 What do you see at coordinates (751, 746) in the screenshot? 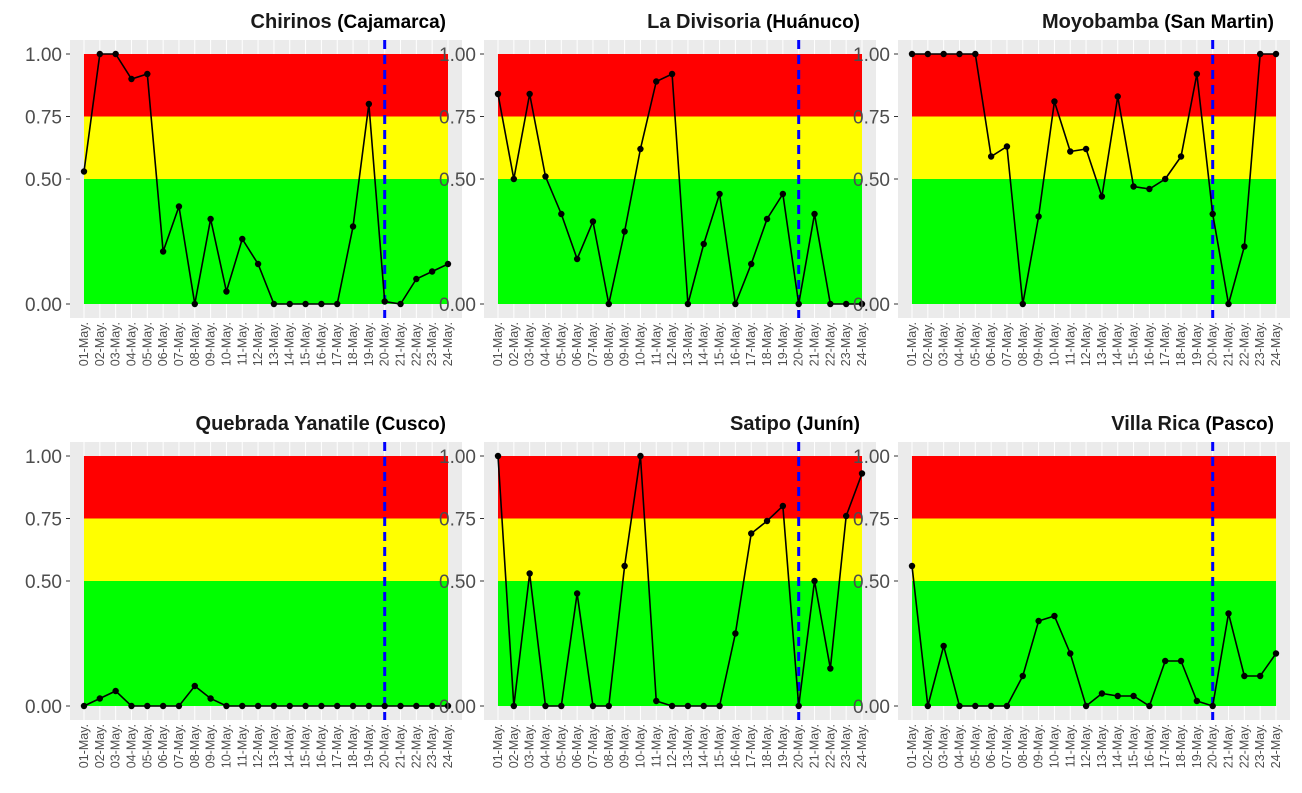
I see `x-tick-label: 17-May.` at bounding box center [751, 746].